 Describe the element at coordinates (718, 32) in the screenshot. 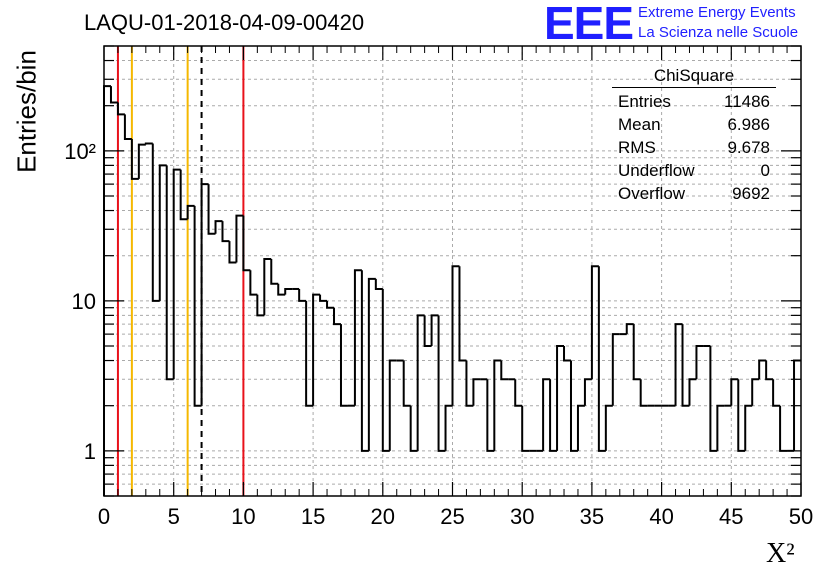

I see `logo-subtitle-2: La Scienza nelle Scuole` at that location.